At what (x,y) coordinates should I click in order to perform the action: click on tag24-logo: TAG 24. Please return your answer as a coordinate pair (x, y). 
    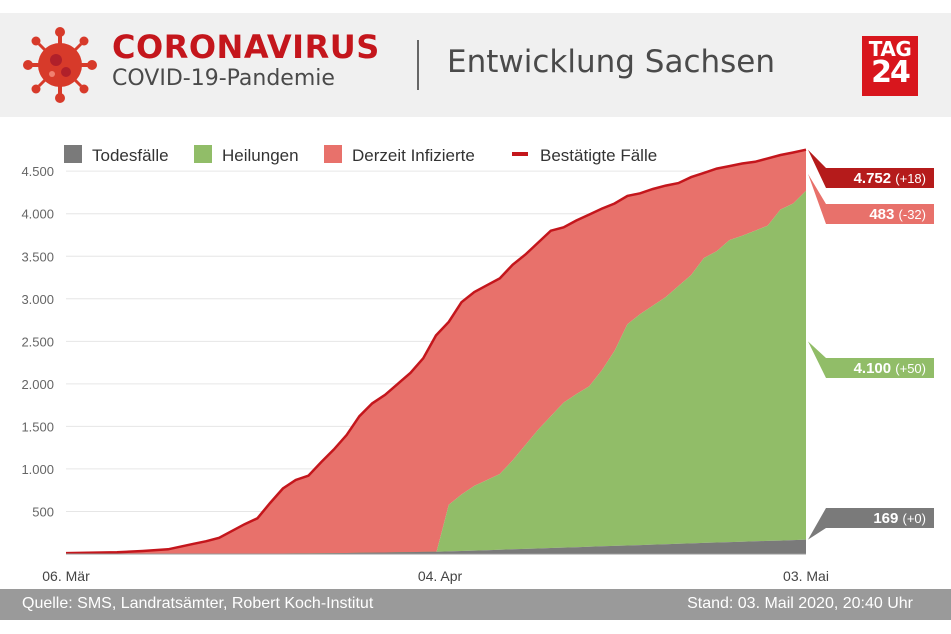
    Looking at the image, I should click on (890, 66).